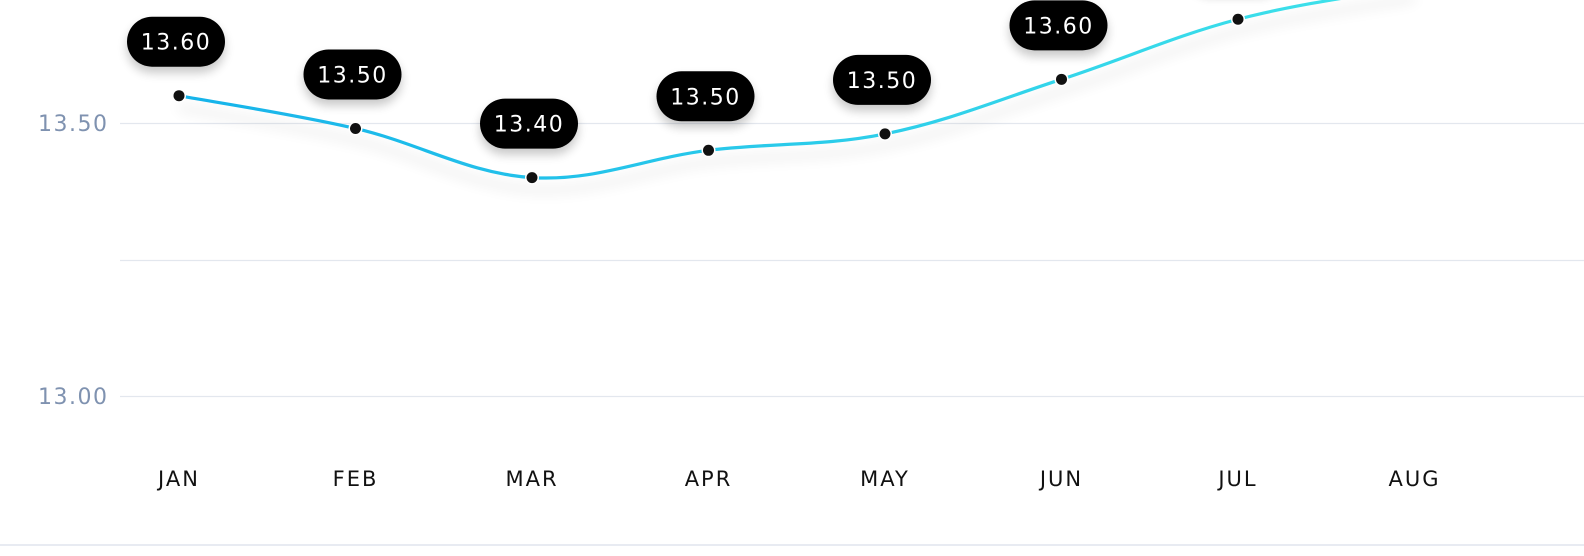  I want to click on data-label-text: 13.40, so click(529, 125).